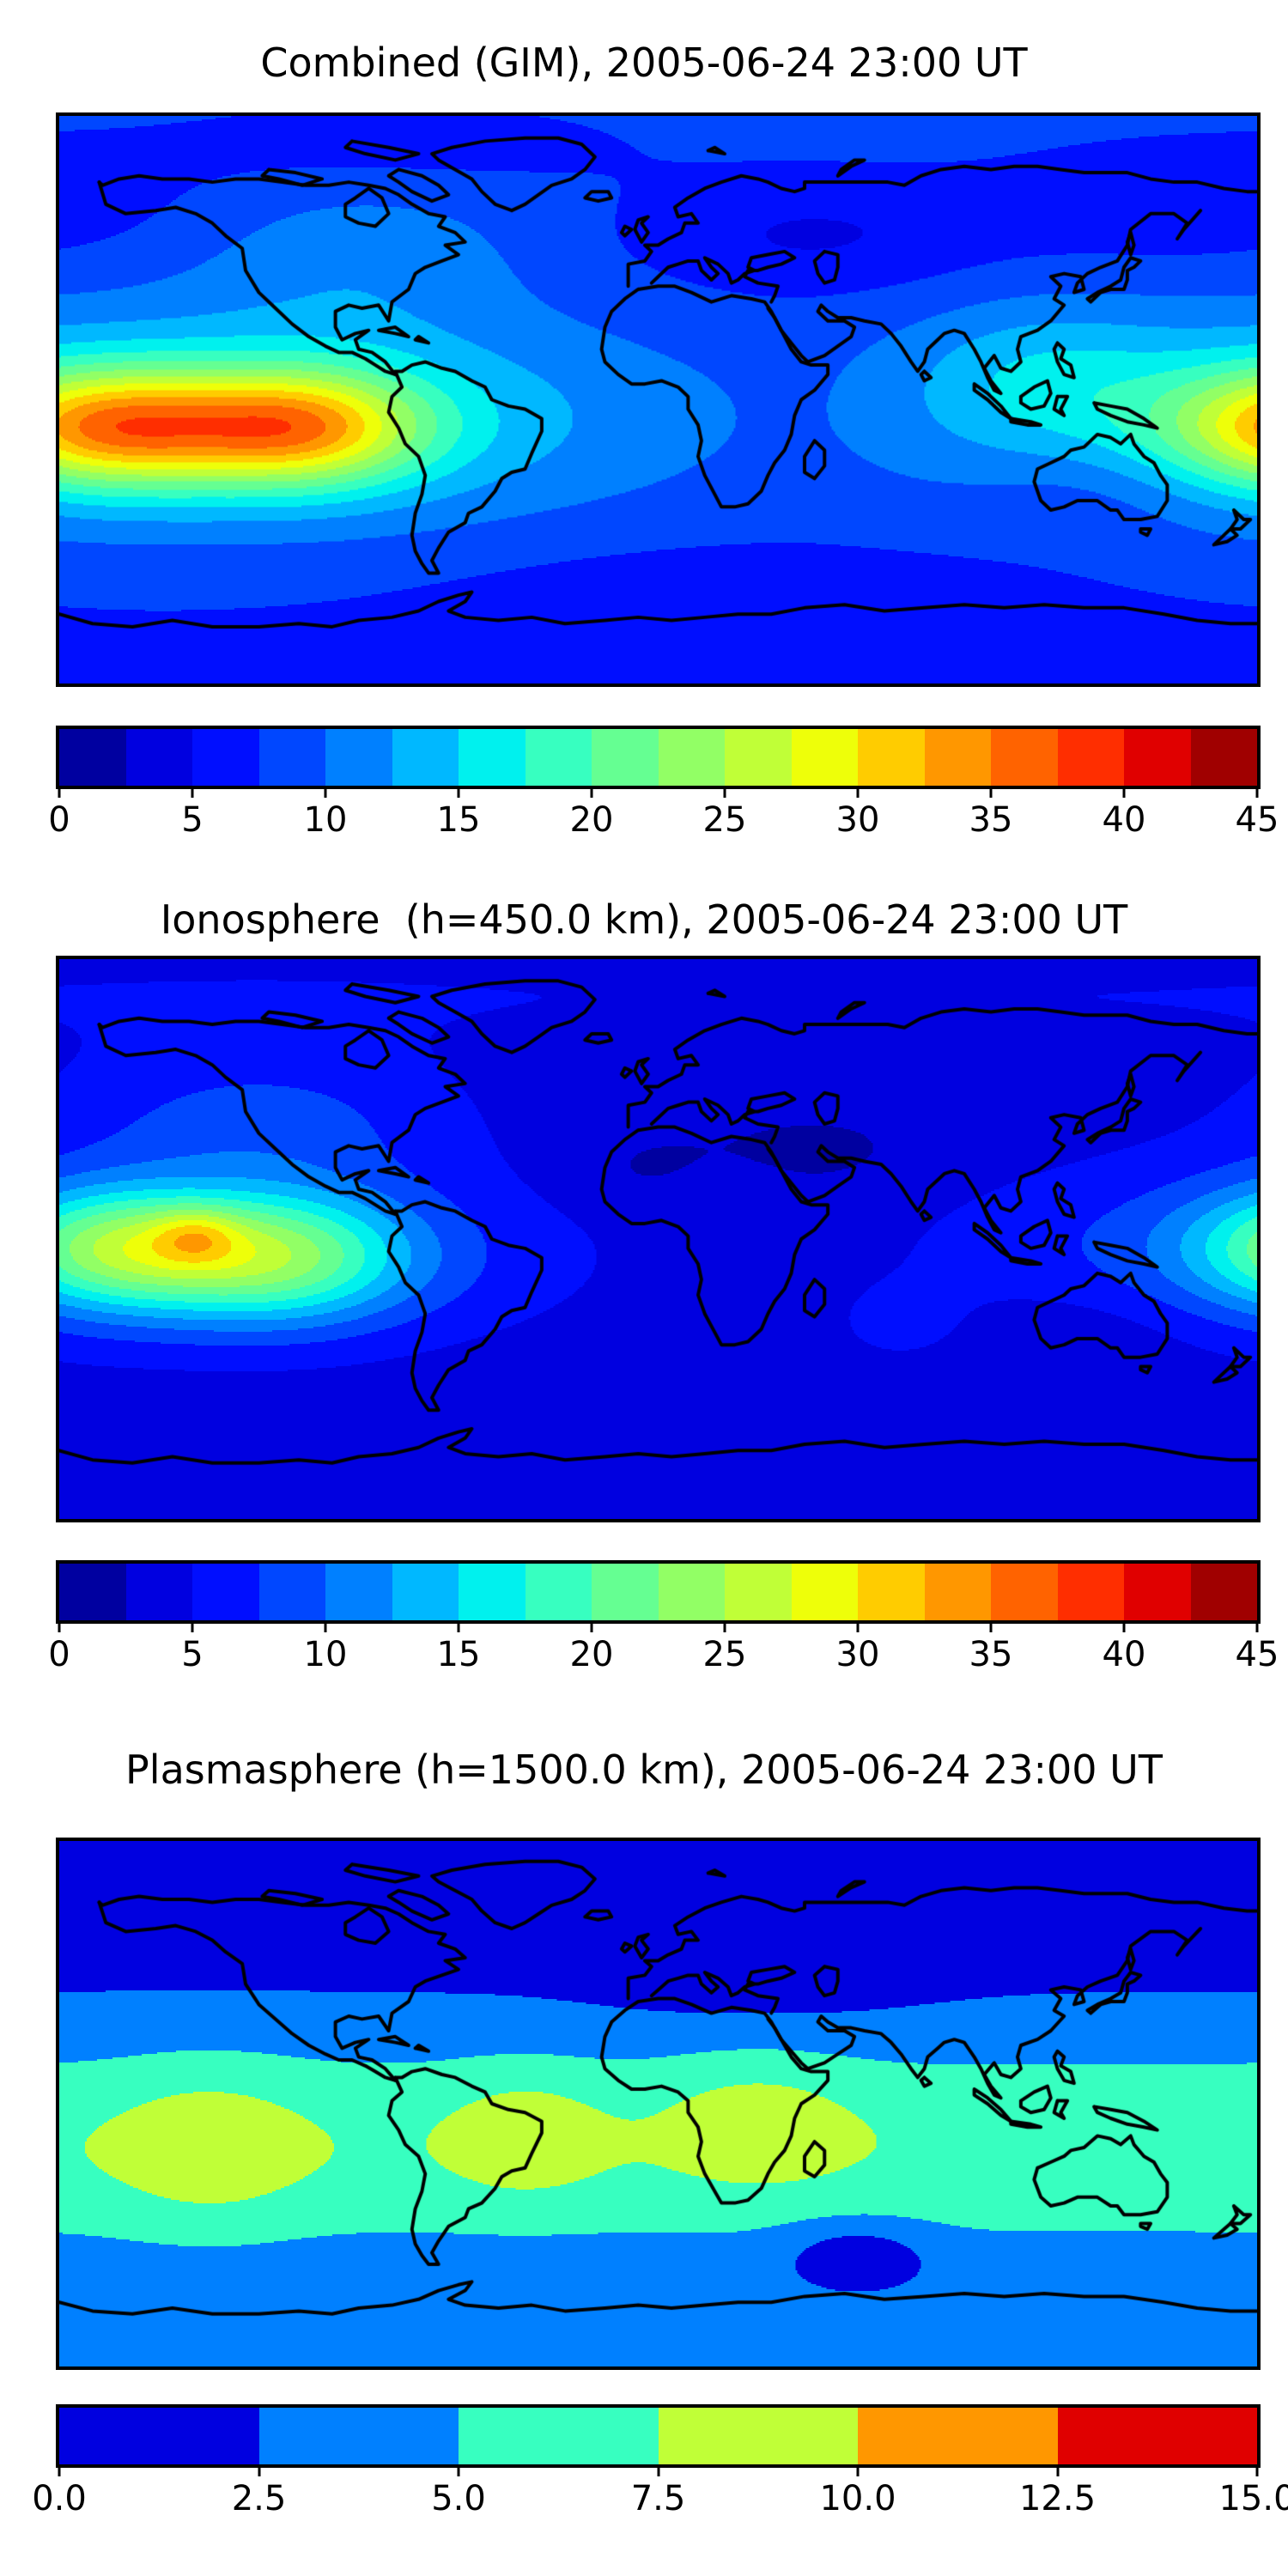 This screenshot has width=1288, height=2576. Describe the element at coordinates (259, 2499) in the screenshot. I see `colorbar-tick-label: 2.5` at that location.